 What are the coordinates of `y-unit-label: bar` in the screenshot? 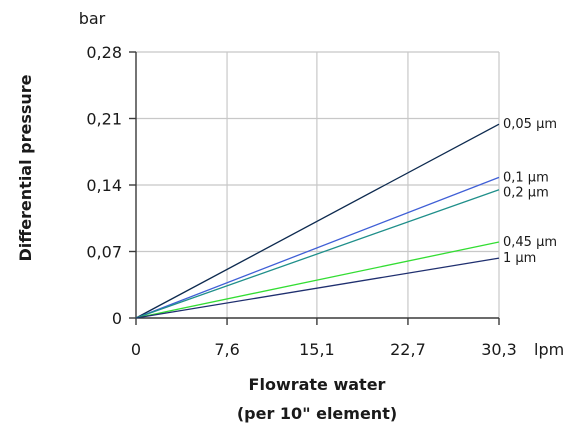 It's located at (92, 18).